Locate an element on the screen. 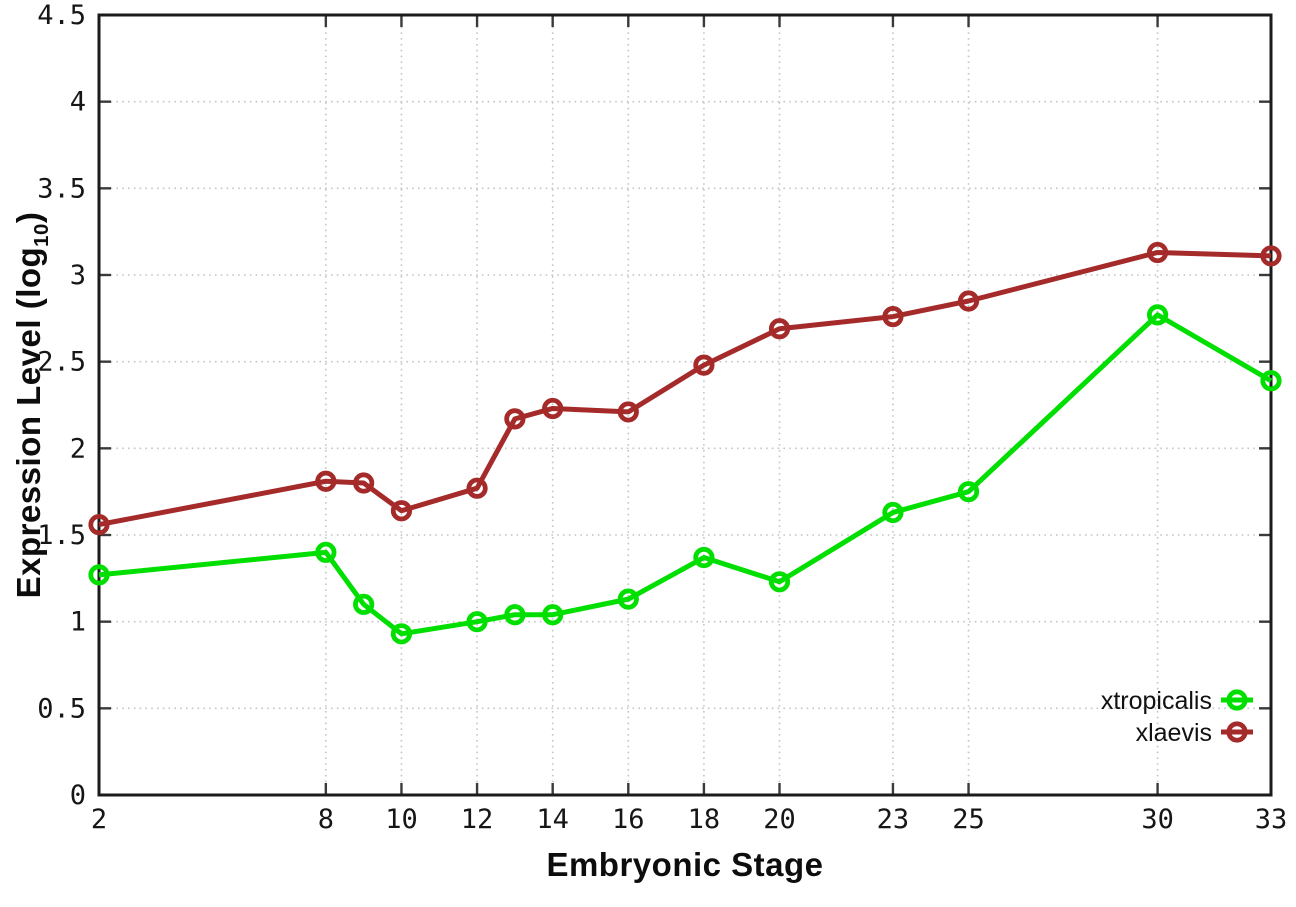  legend-label-xlaevis: xlaevis is located at coordinates (1174, 733).